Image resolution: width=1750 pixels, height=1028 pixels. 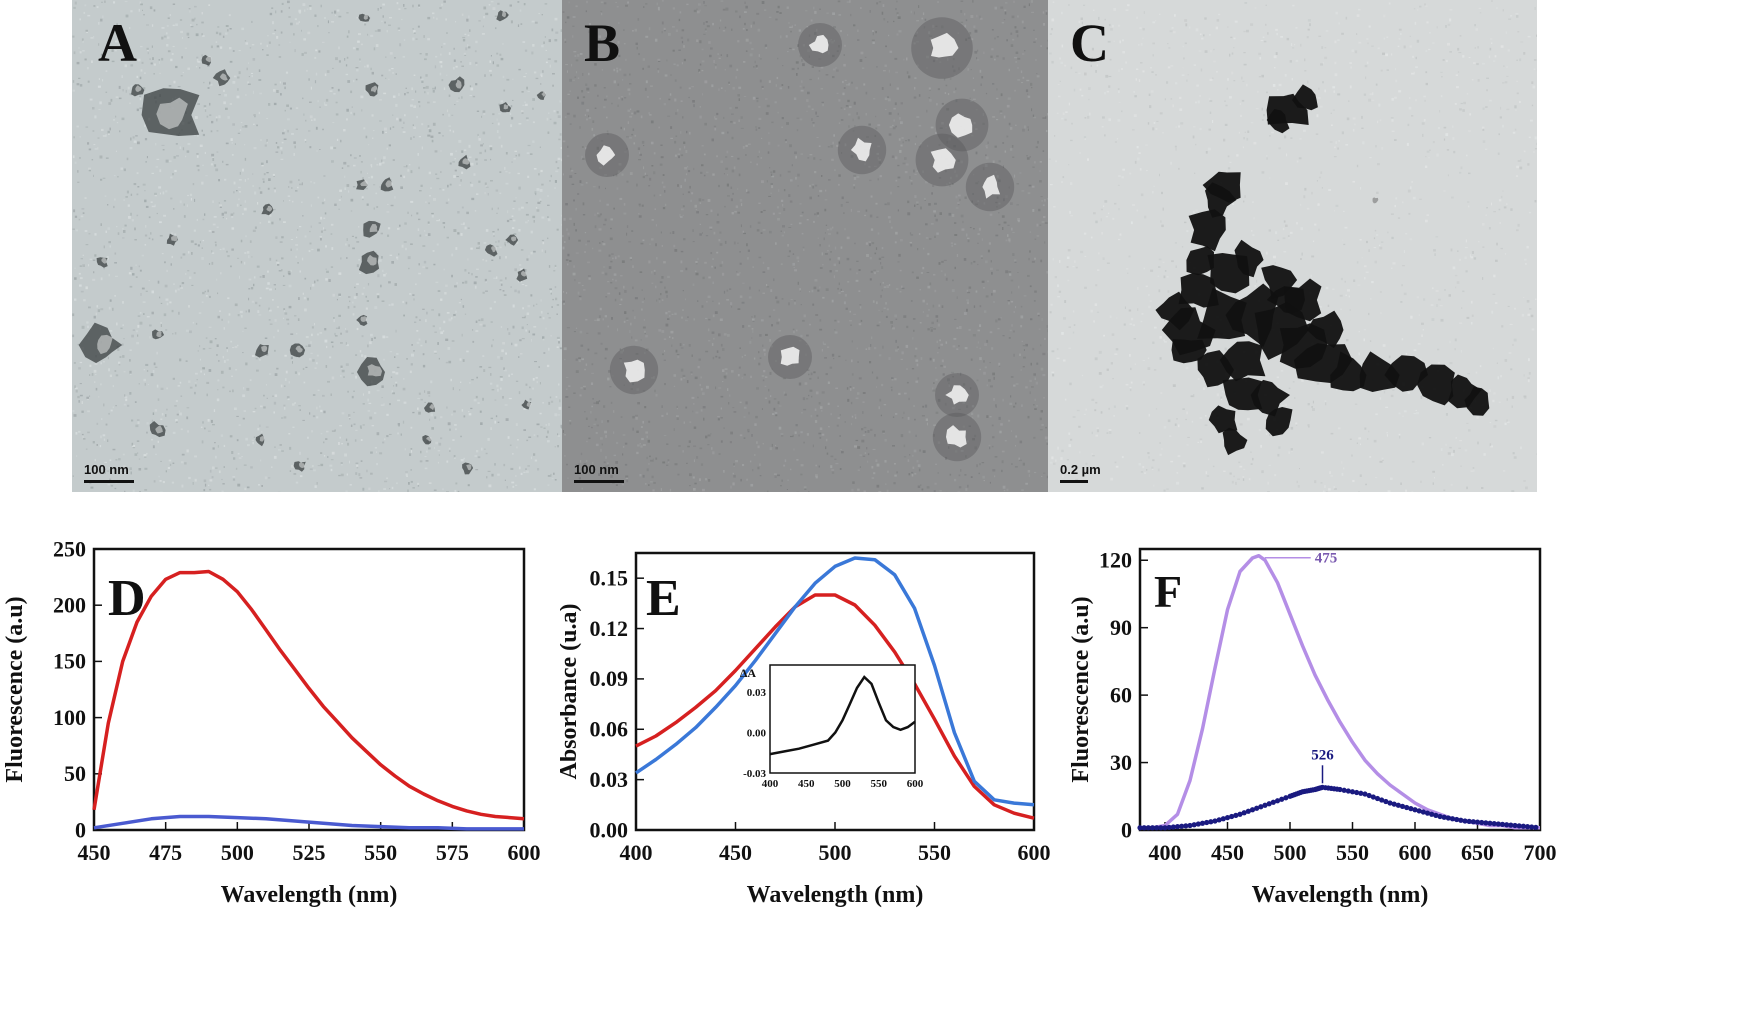 What do you see at coordinates (609, 577) in the screenshot?
I see `y-tick-label: 0.15` at bounding box center [609, 577].